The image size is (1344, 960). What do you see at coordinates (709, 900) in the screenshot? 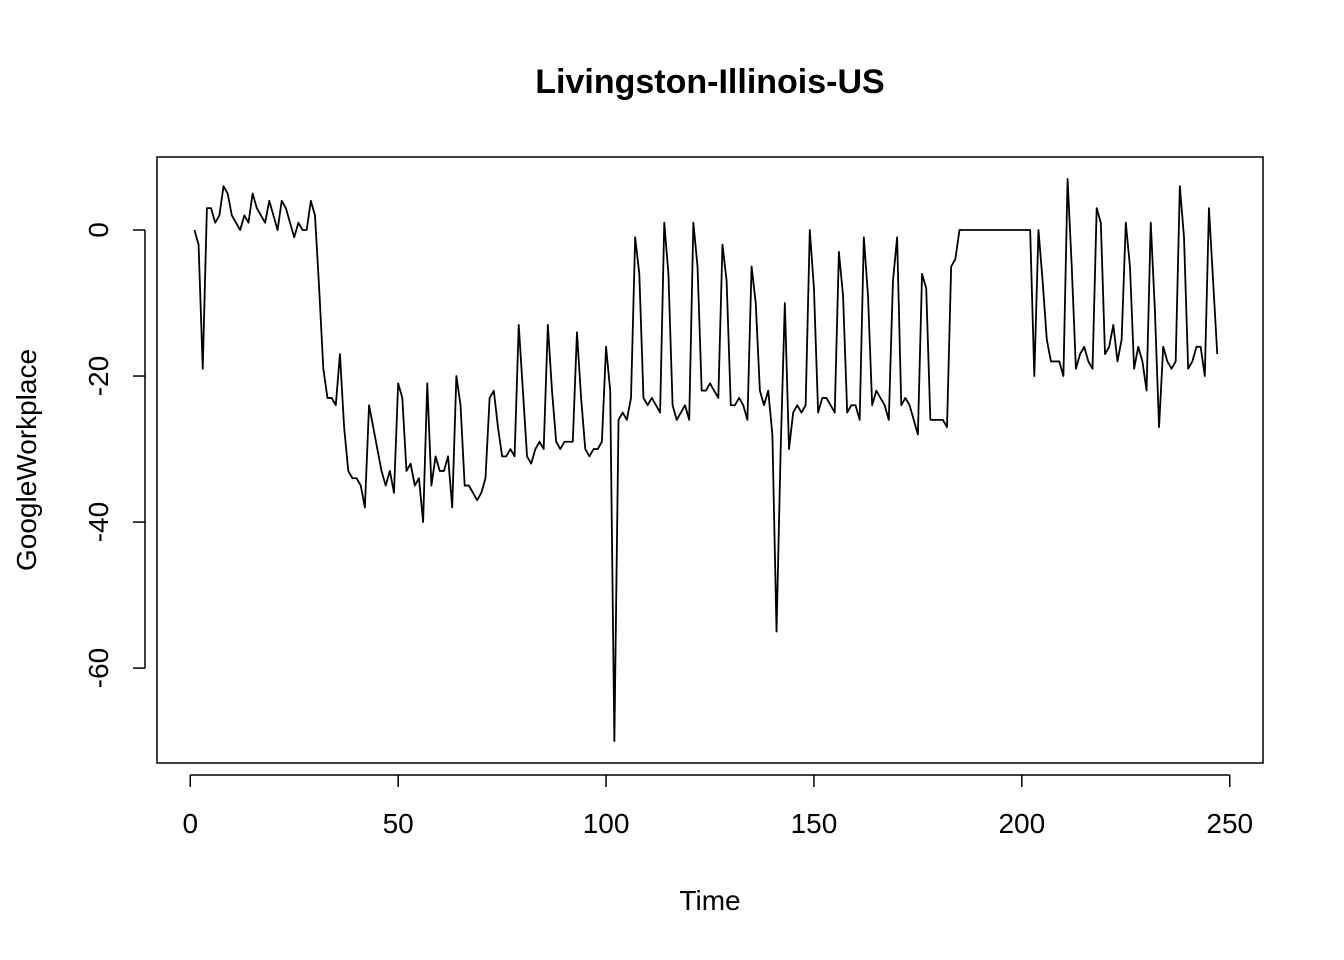
I see `x-axis-label: Time` at bounding box center [709, 900].